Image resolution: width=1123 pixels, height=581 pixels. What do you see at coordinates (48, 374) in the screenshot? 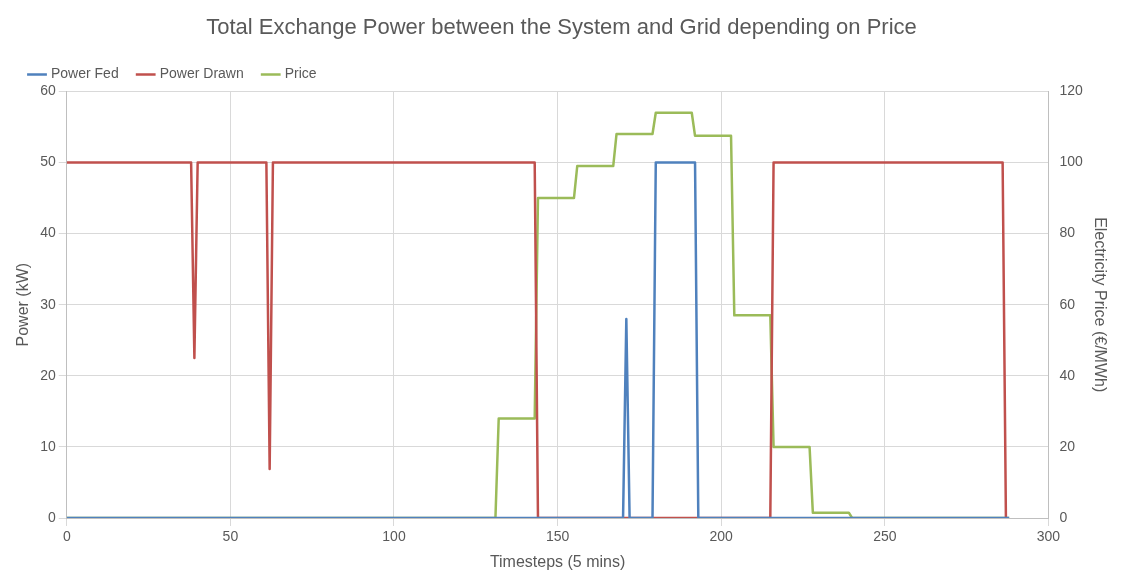
I see `y-tick-label: 20` at bounding box center [48, 374].